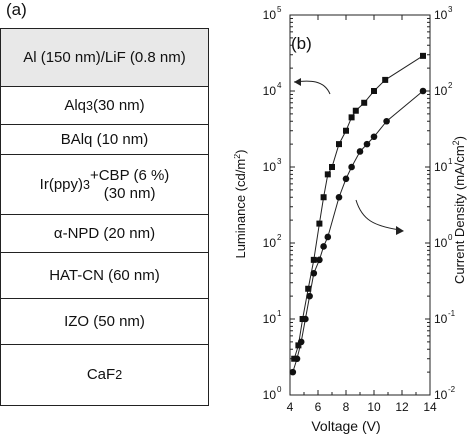  What do you see at coordinates (400, 230) in the screenshot?
I see `arrow-to-right-axis-head` at bounding box center [400, 230].